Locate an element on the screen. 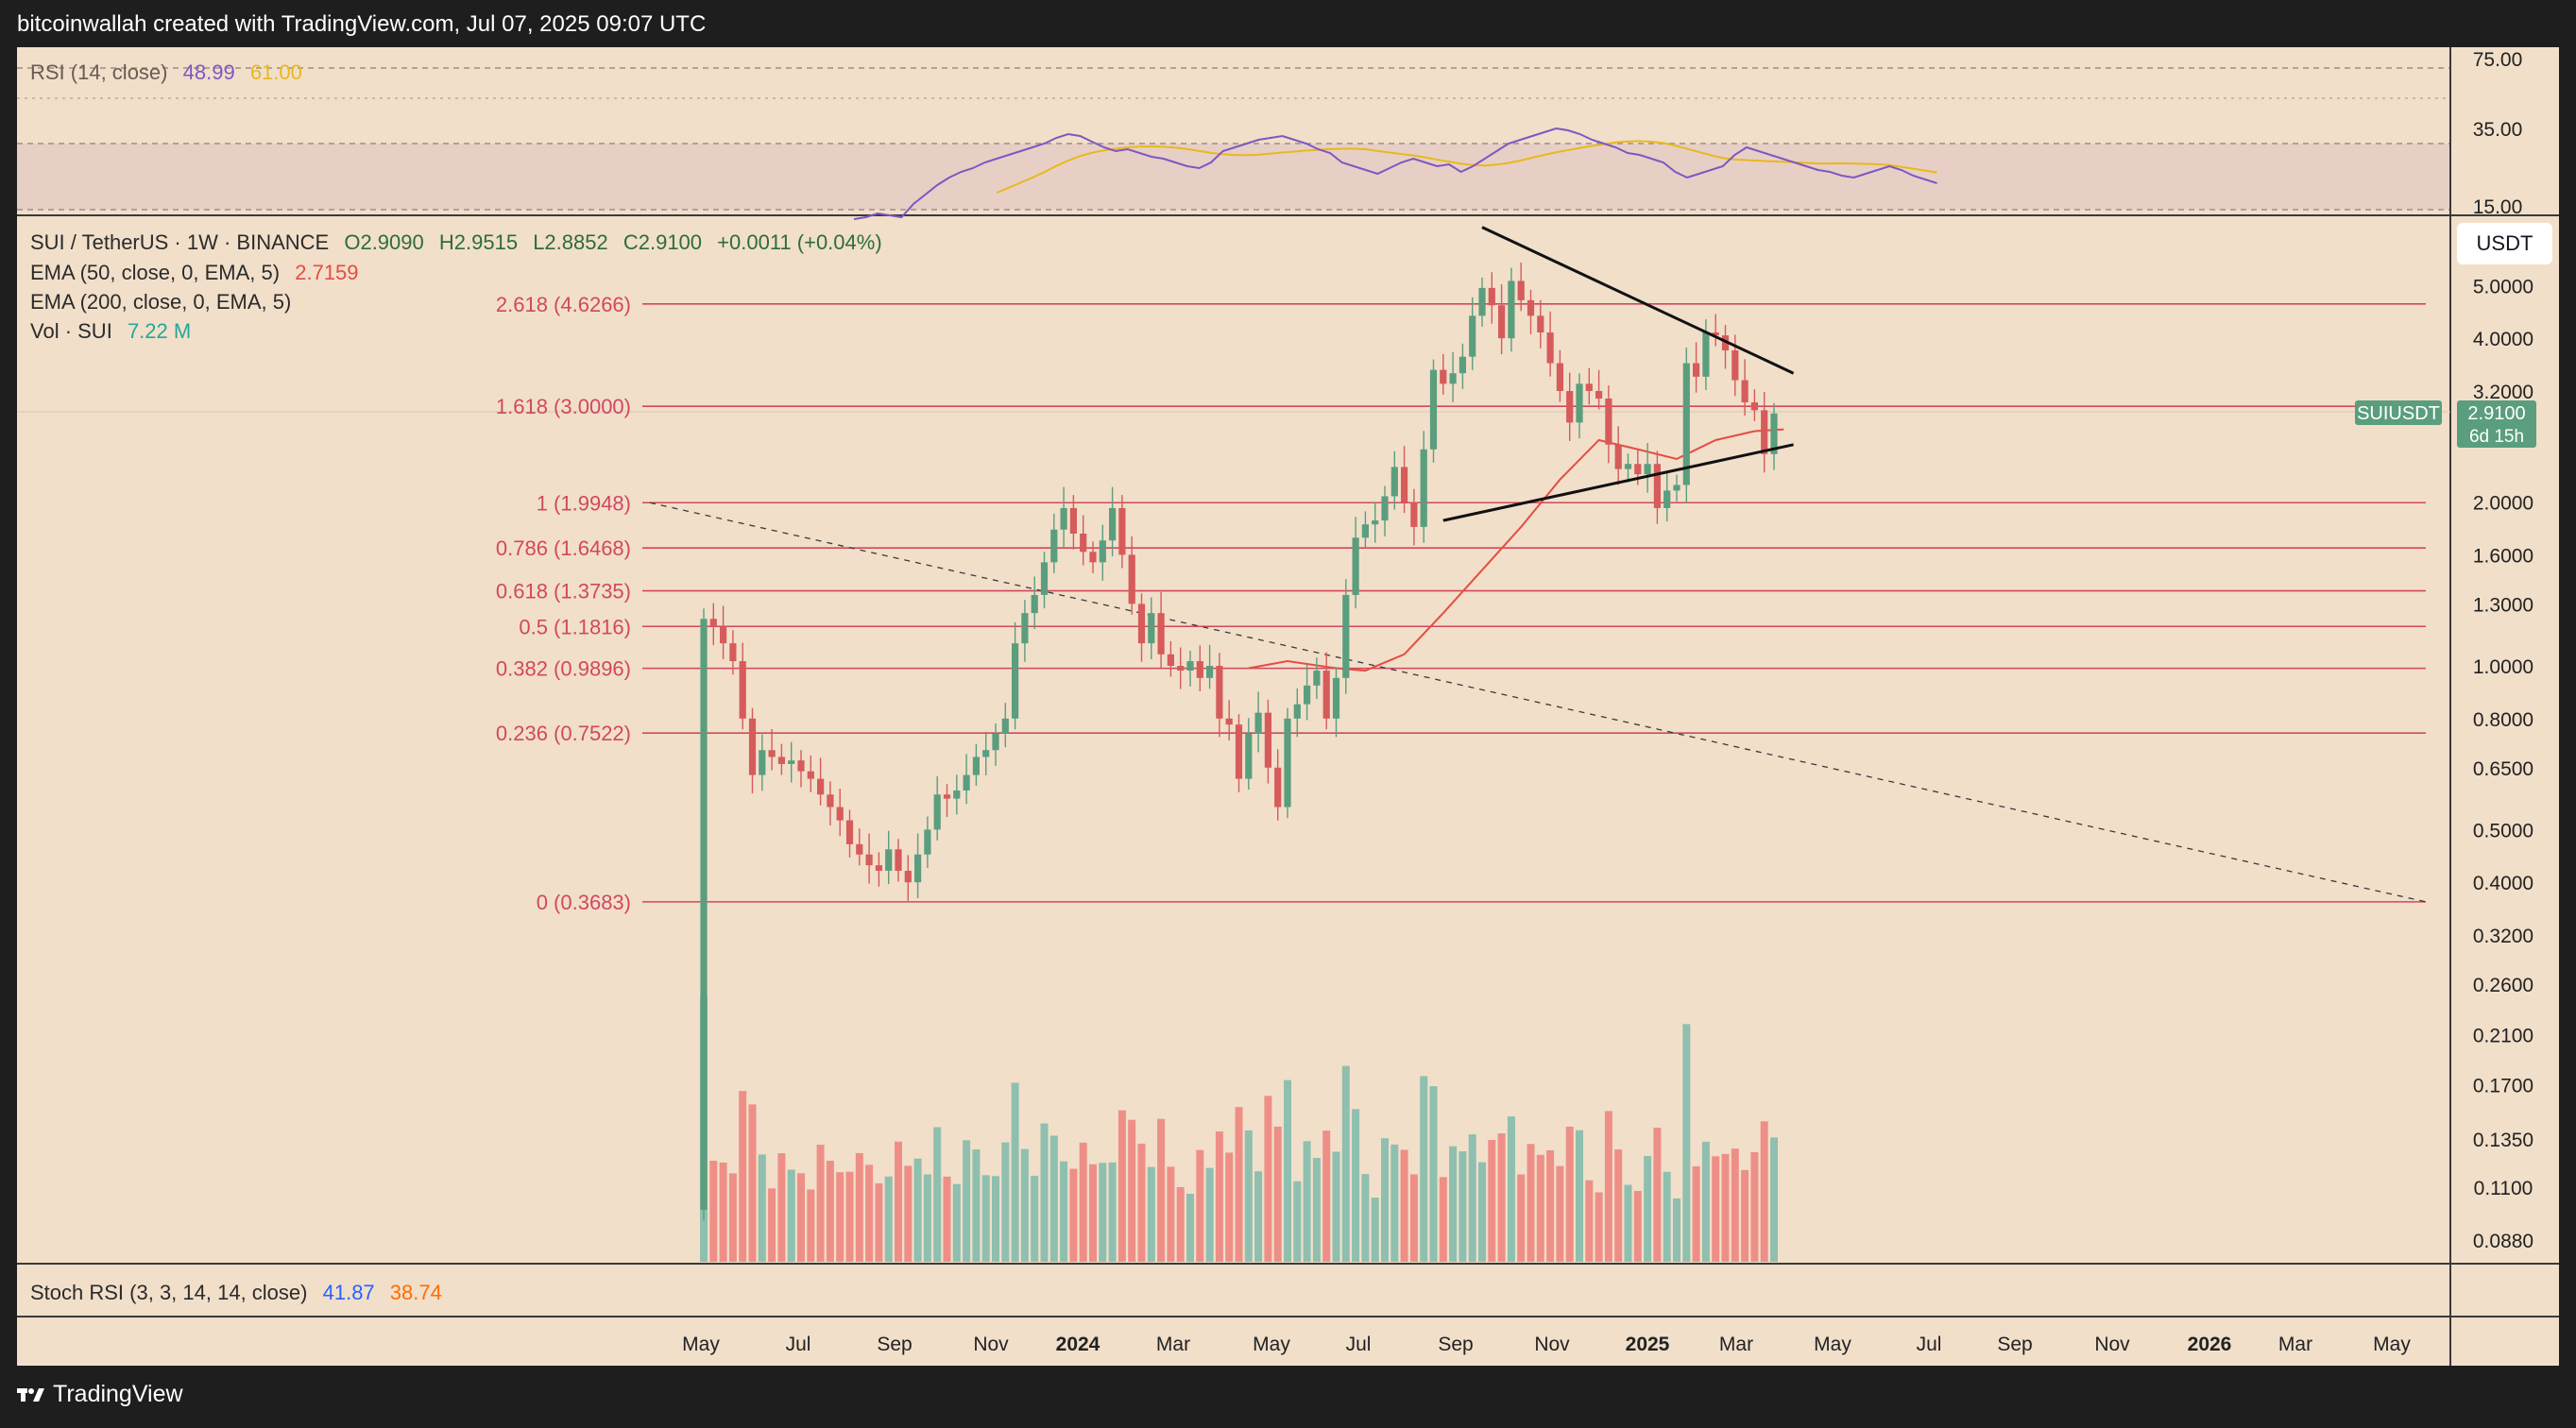  price-axis-background is located at coordinates (2504, 706).